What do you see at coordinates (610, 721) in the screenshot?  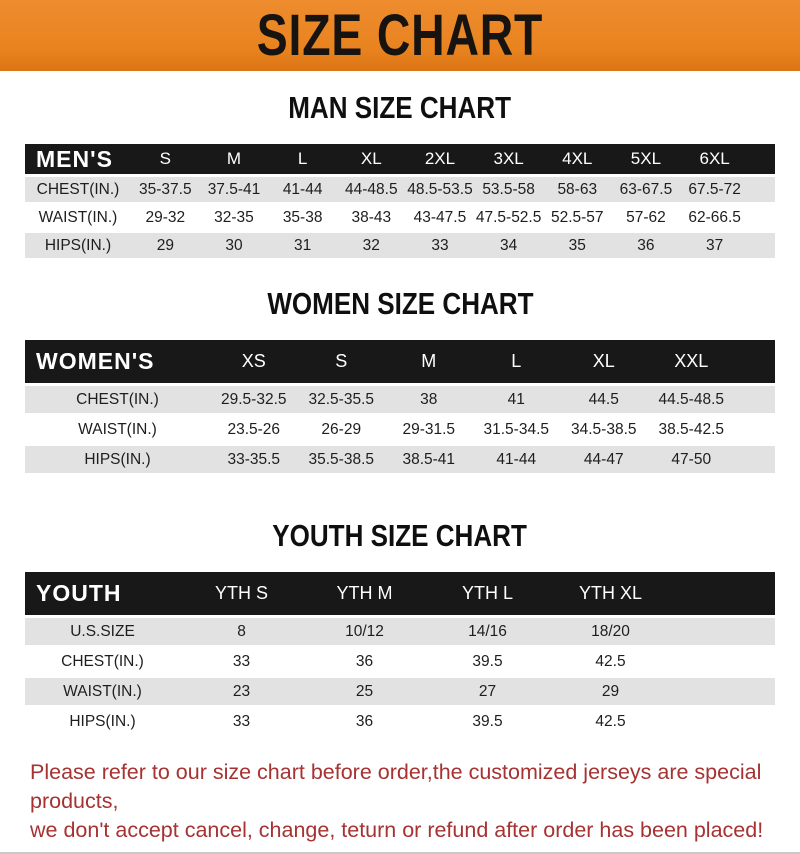 I see `size-cell: 42.5` at bounding box center [610, 721].